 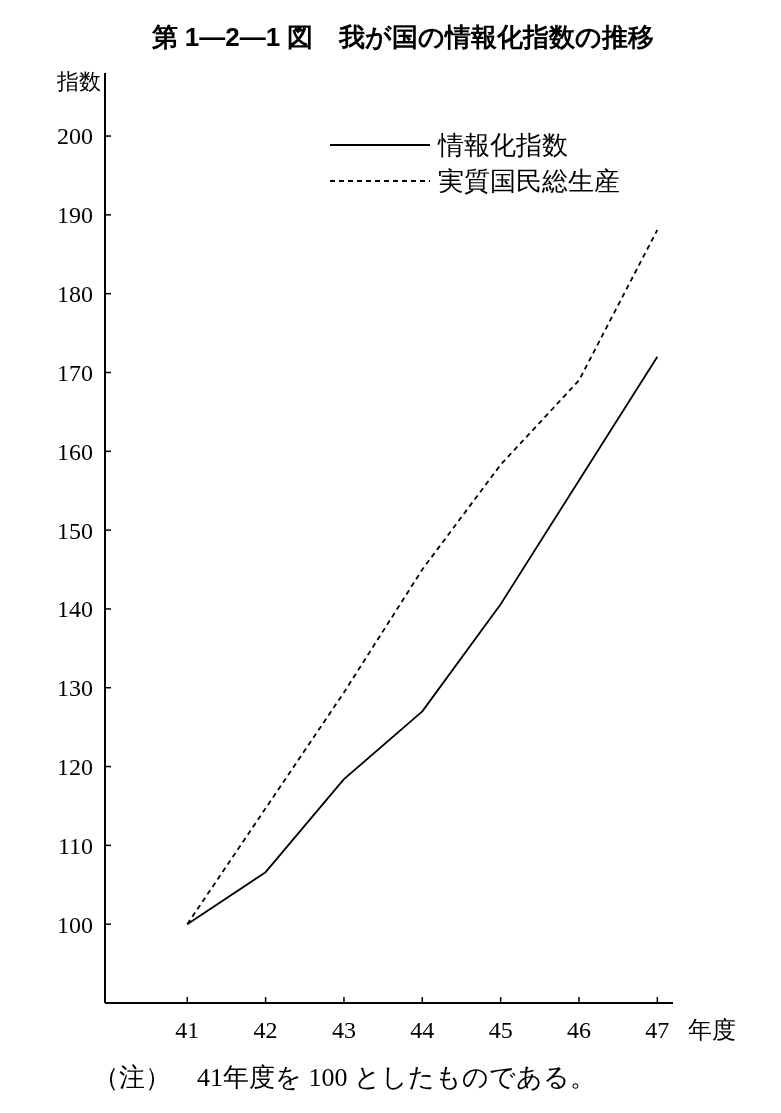 I want to click on chart-title: 第 1―2―1 図 我が国の情報化指数の推移, so click(x=402, y=37).